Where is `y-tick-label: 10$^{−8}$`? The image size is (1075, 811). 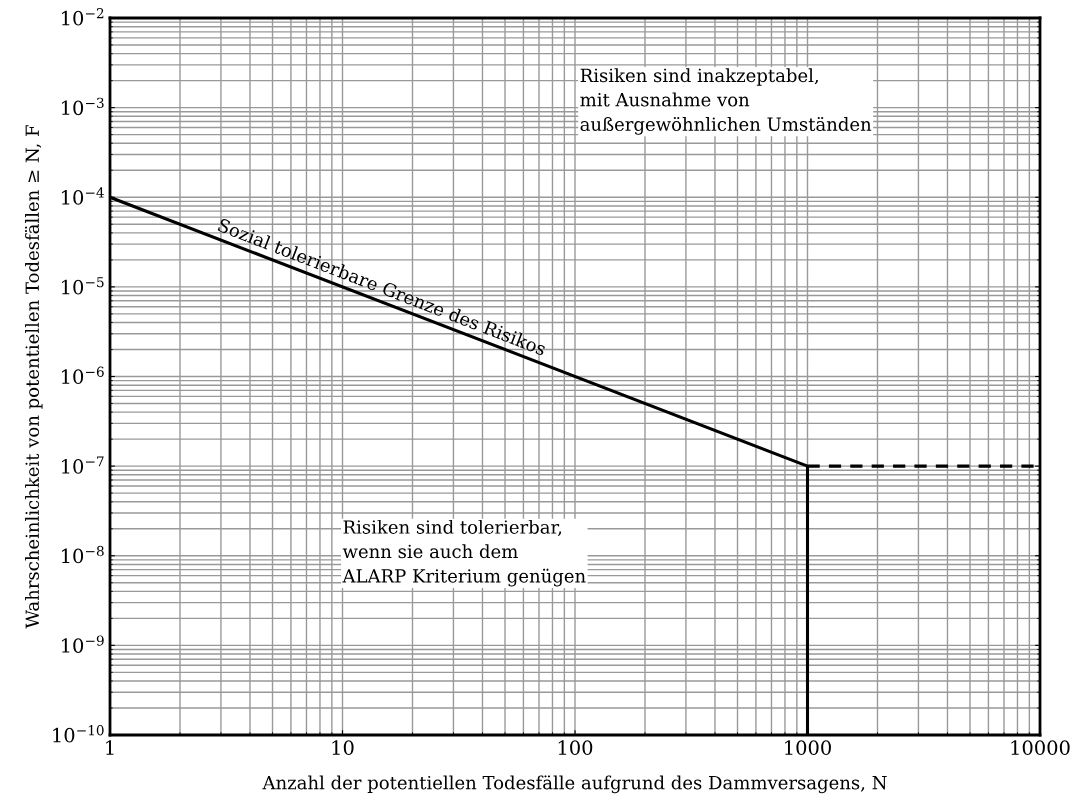 y-tick-label: 10$^{−8}$ is located at coordinates (83, 554).